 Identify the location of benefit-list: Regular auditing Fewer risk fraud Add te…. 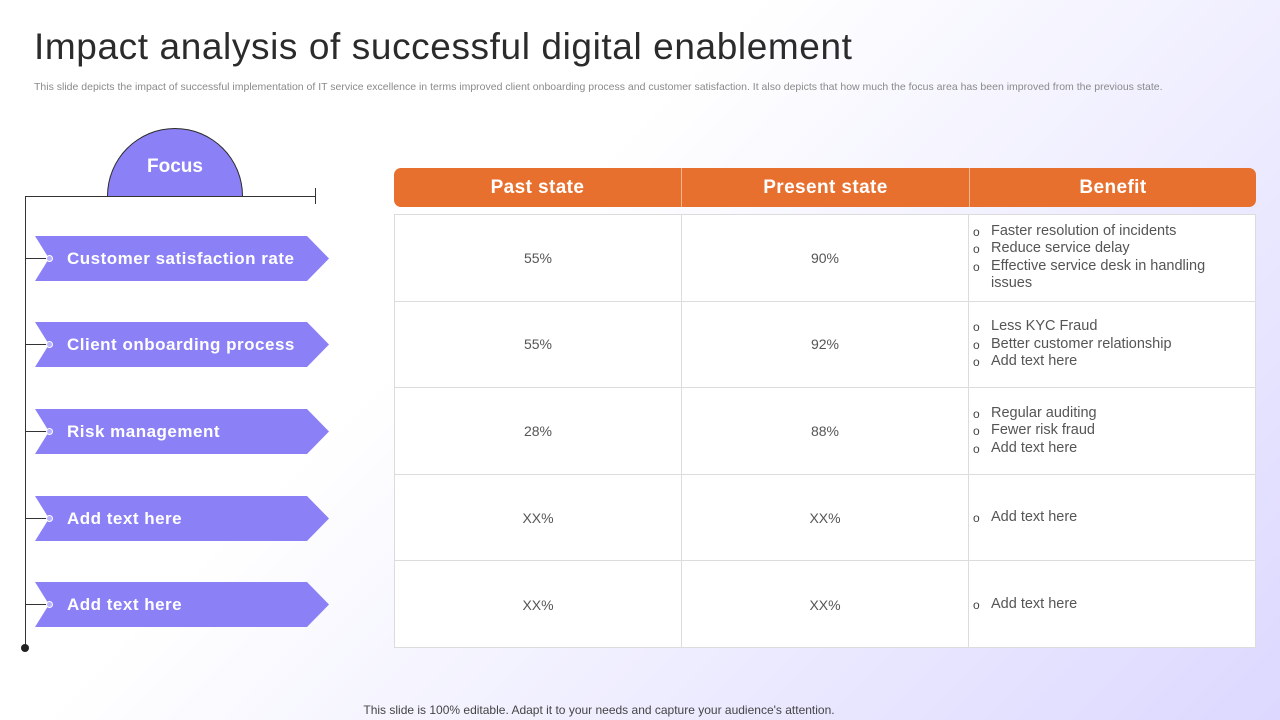
(1098, 431).